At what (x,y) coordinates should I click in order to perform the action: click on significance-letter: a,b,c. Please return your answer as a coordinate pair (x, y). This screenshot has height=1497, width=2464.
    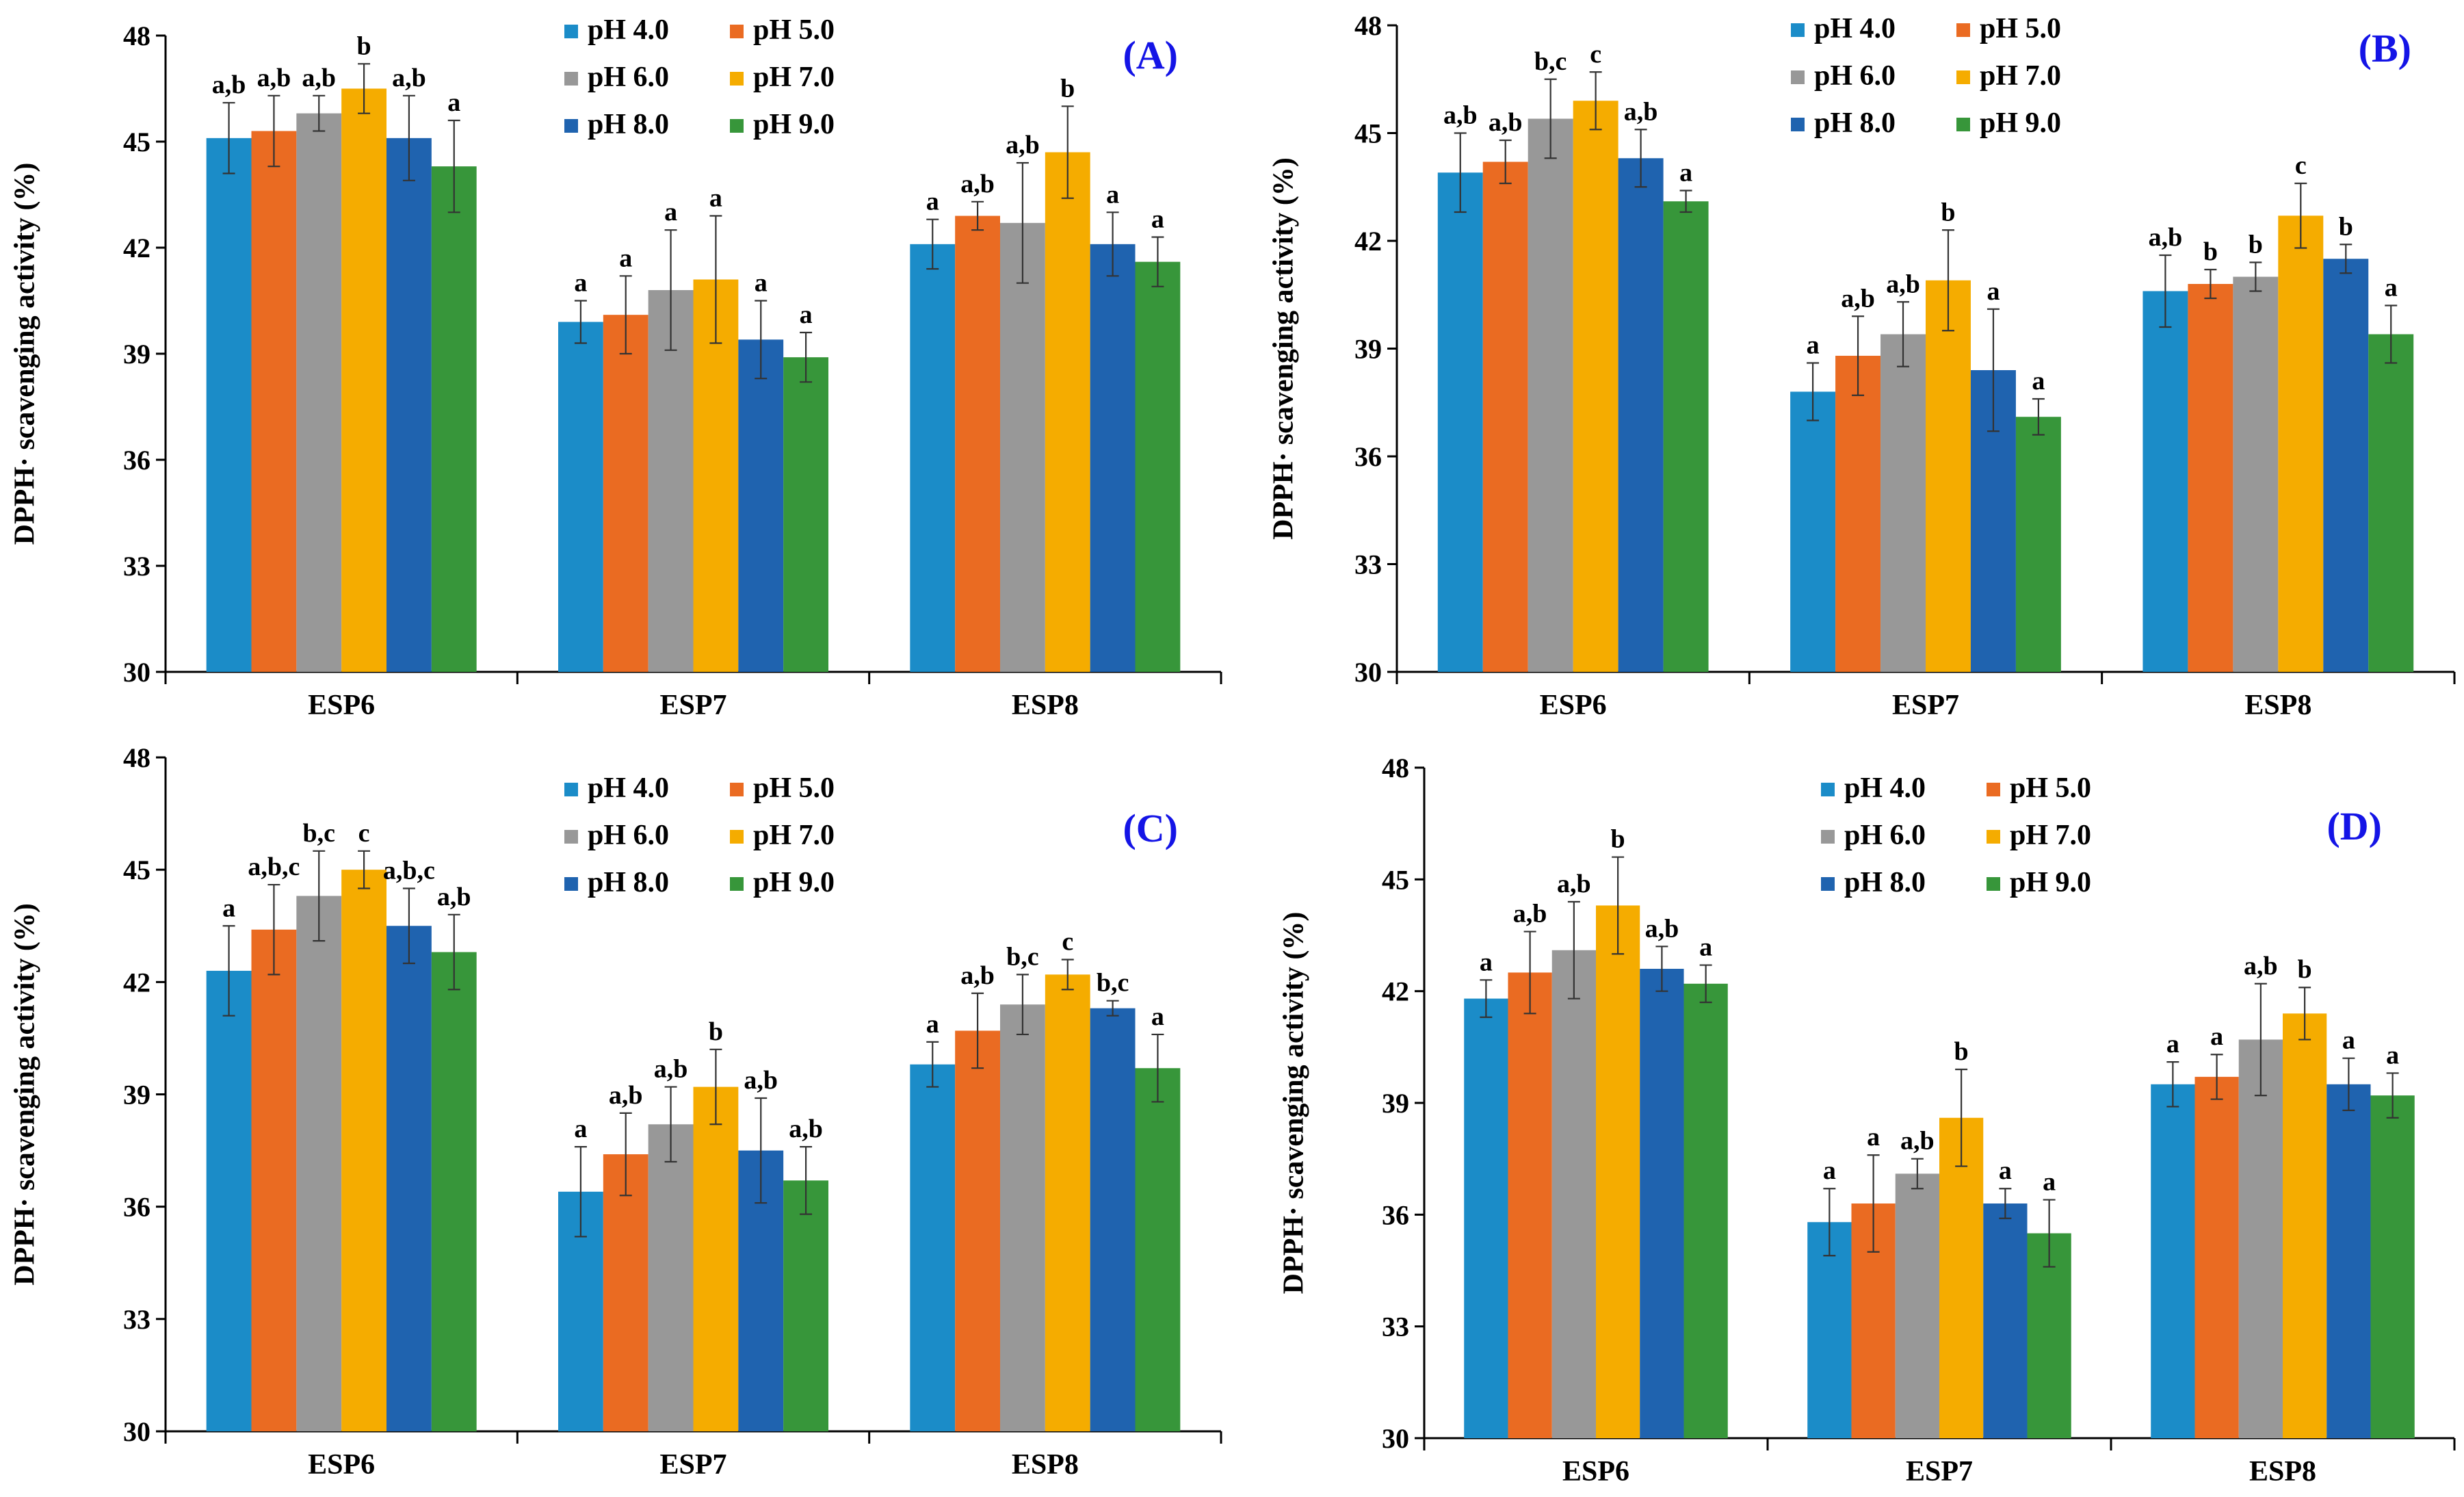
    Looking at the image, I should click on (409, 871).